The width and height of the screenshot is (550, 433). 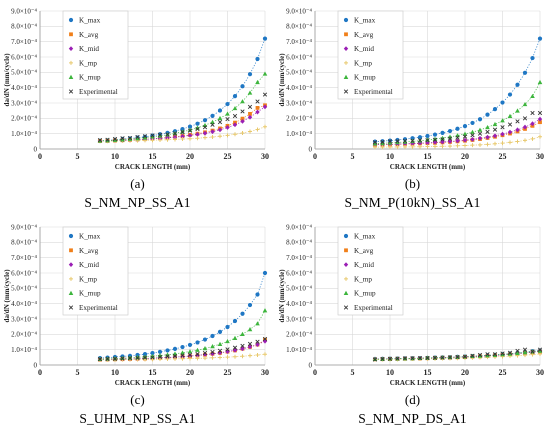 What do you see at coordinates (24, 258) in the screenshot?
I see `y-tick-label: 7.0×10⁻⁴` at bounding box center [24, 258].